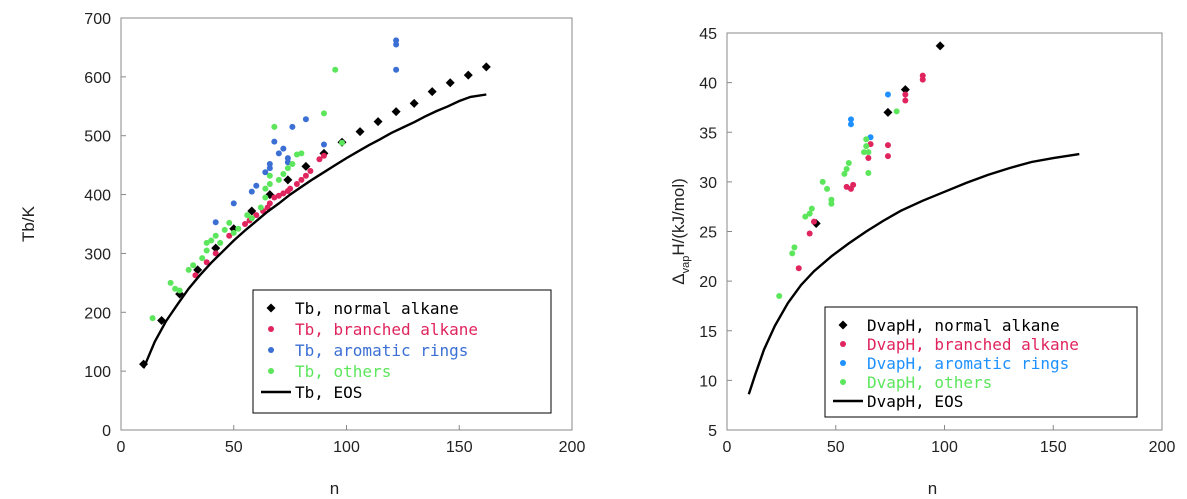 The height and width of the screenshot is (499, 1187). What do you see at coordinates (377, 308) in the screenshot?
I see `legend-label: Tb, normal alkane` at bounding box center [377, 308].